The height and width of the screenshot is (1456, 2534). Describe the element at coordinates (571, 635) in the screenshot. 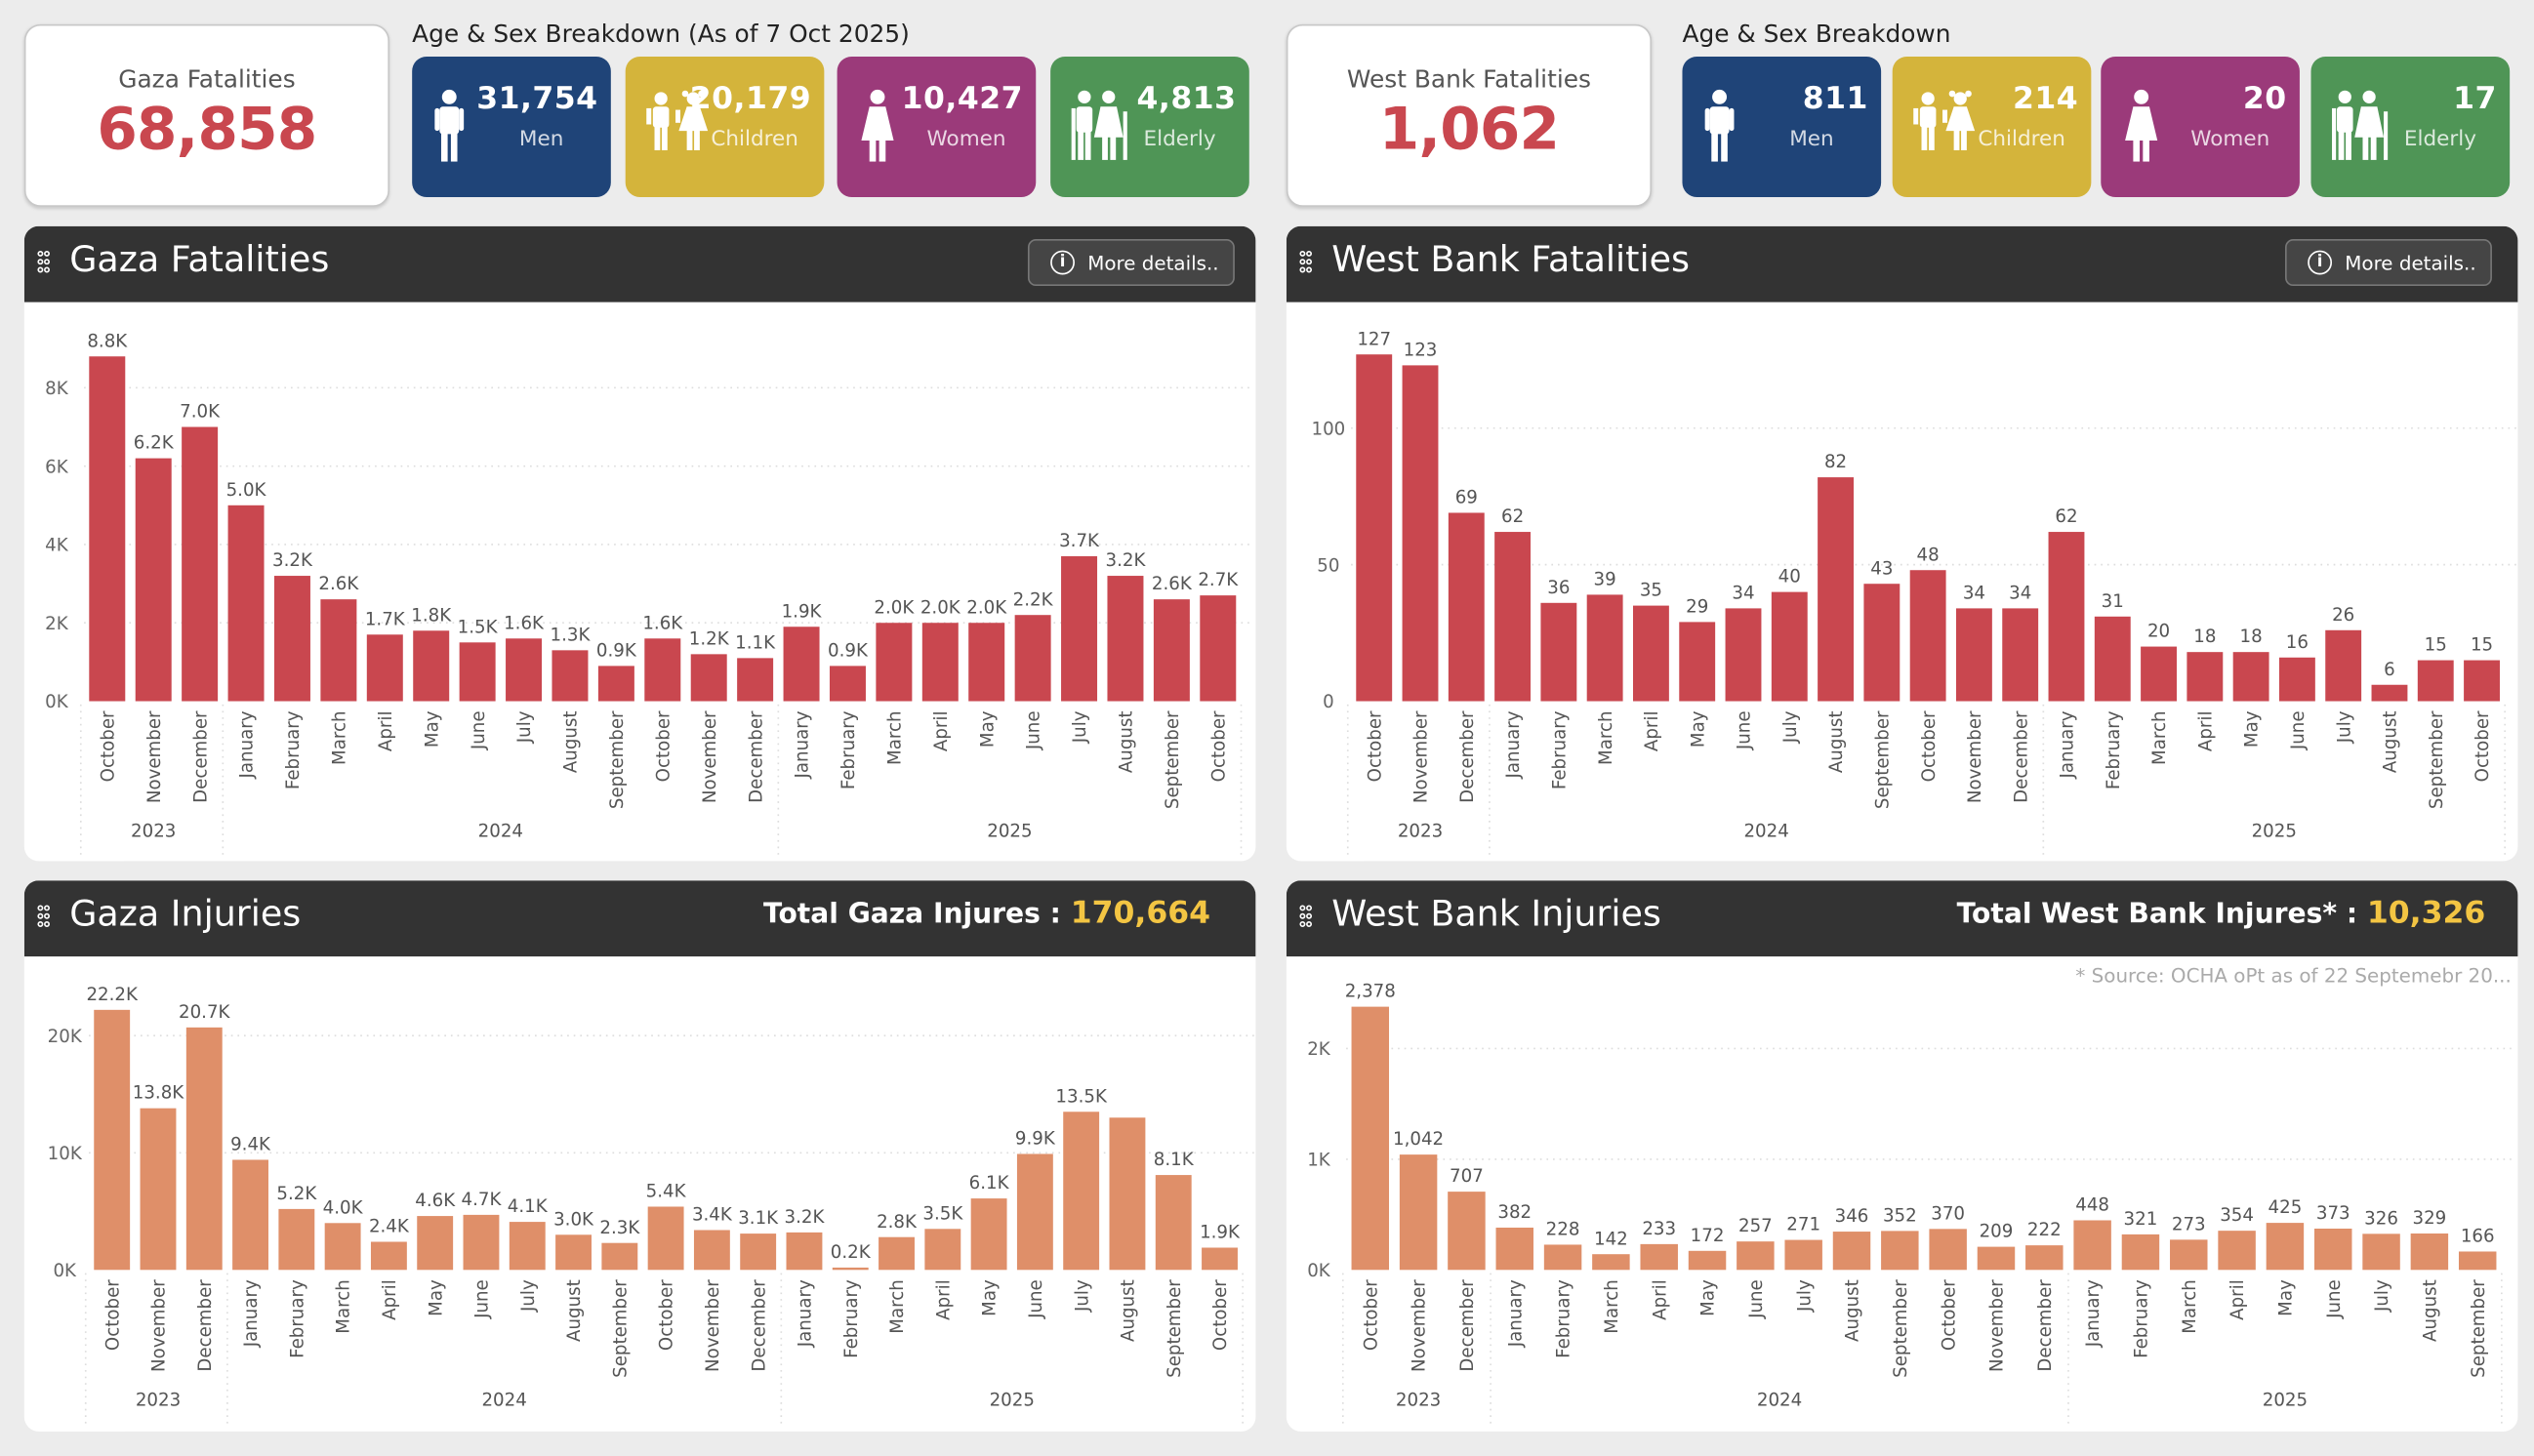

I see `data-label: 1.3K` at that location.